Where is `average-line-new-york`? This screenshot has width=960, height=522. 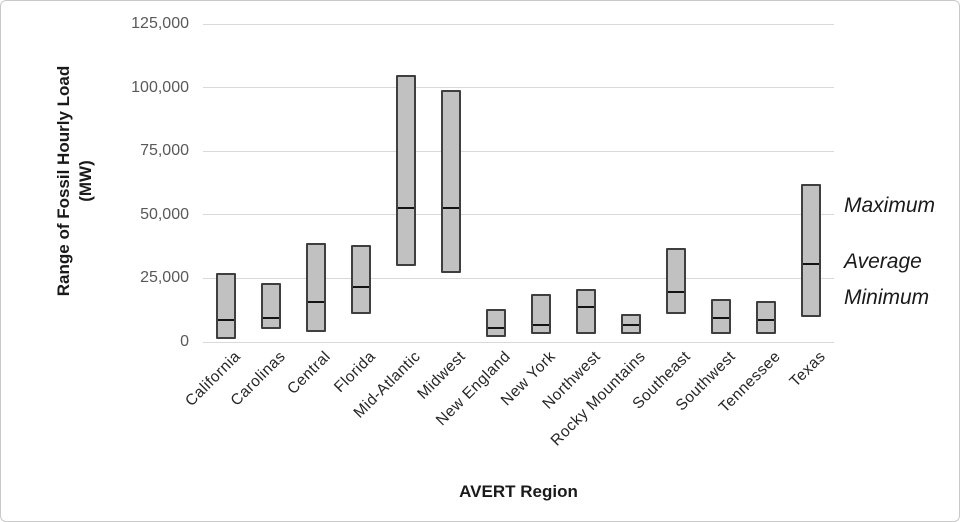 average-line-new-york is located at coordinates (541, 325).